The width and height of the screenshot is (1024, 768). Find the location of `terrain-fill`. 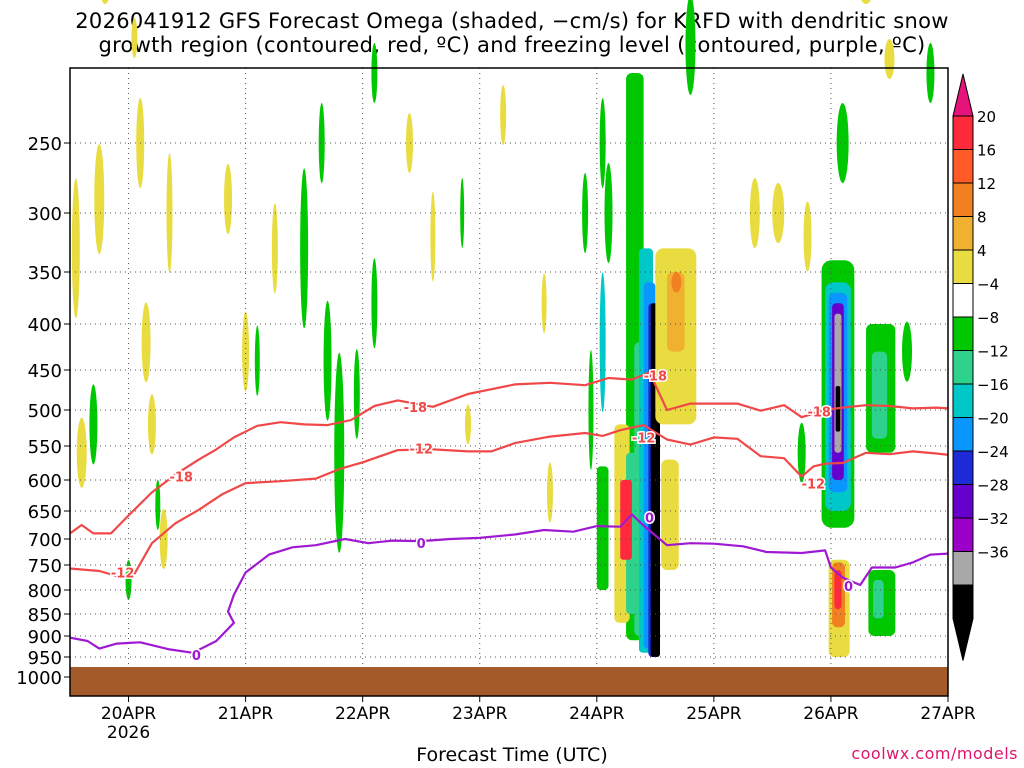

terrain-fill is located at coordinates (509, 681).